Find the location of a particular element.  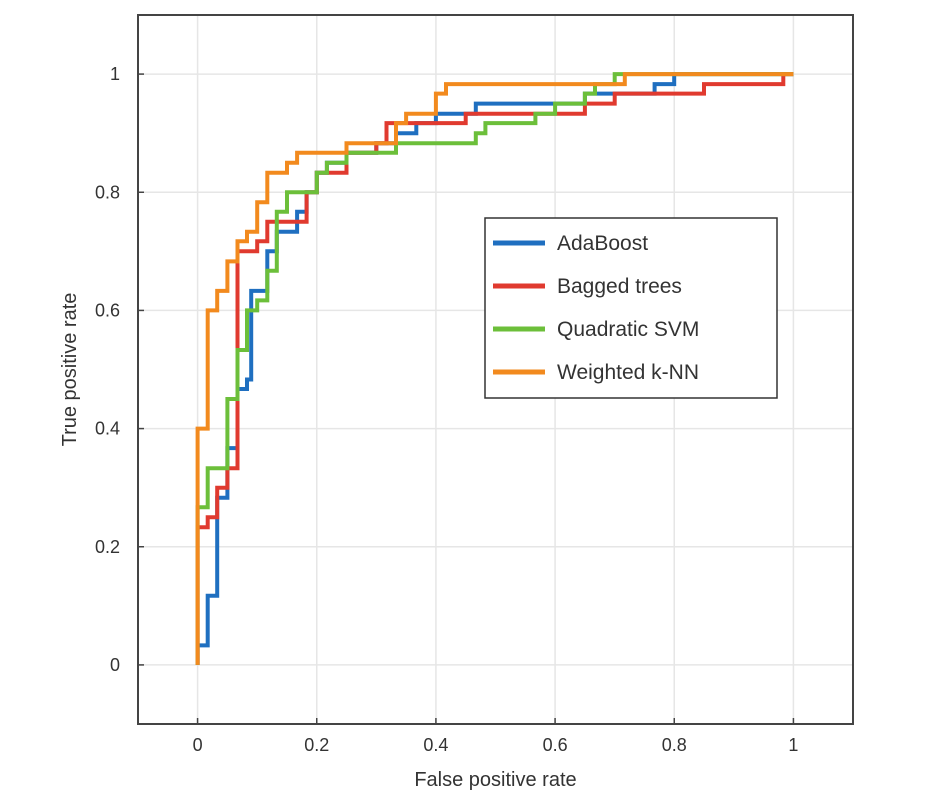

x-tick-label: 1 is located at coordinates (793, 745).